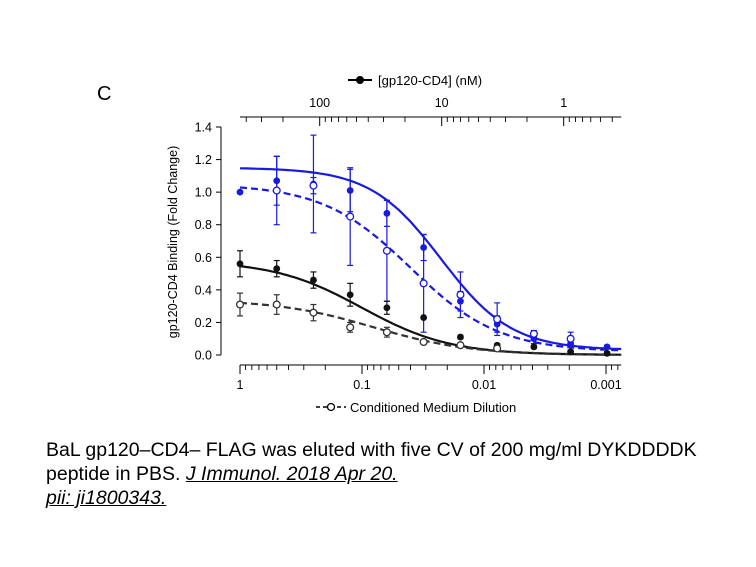 The height and width of the screenshot is (567, 756). Describe the element at coordinates (203, 356) in the screenshot. I see `y-tick-label: 0.0` at that location.